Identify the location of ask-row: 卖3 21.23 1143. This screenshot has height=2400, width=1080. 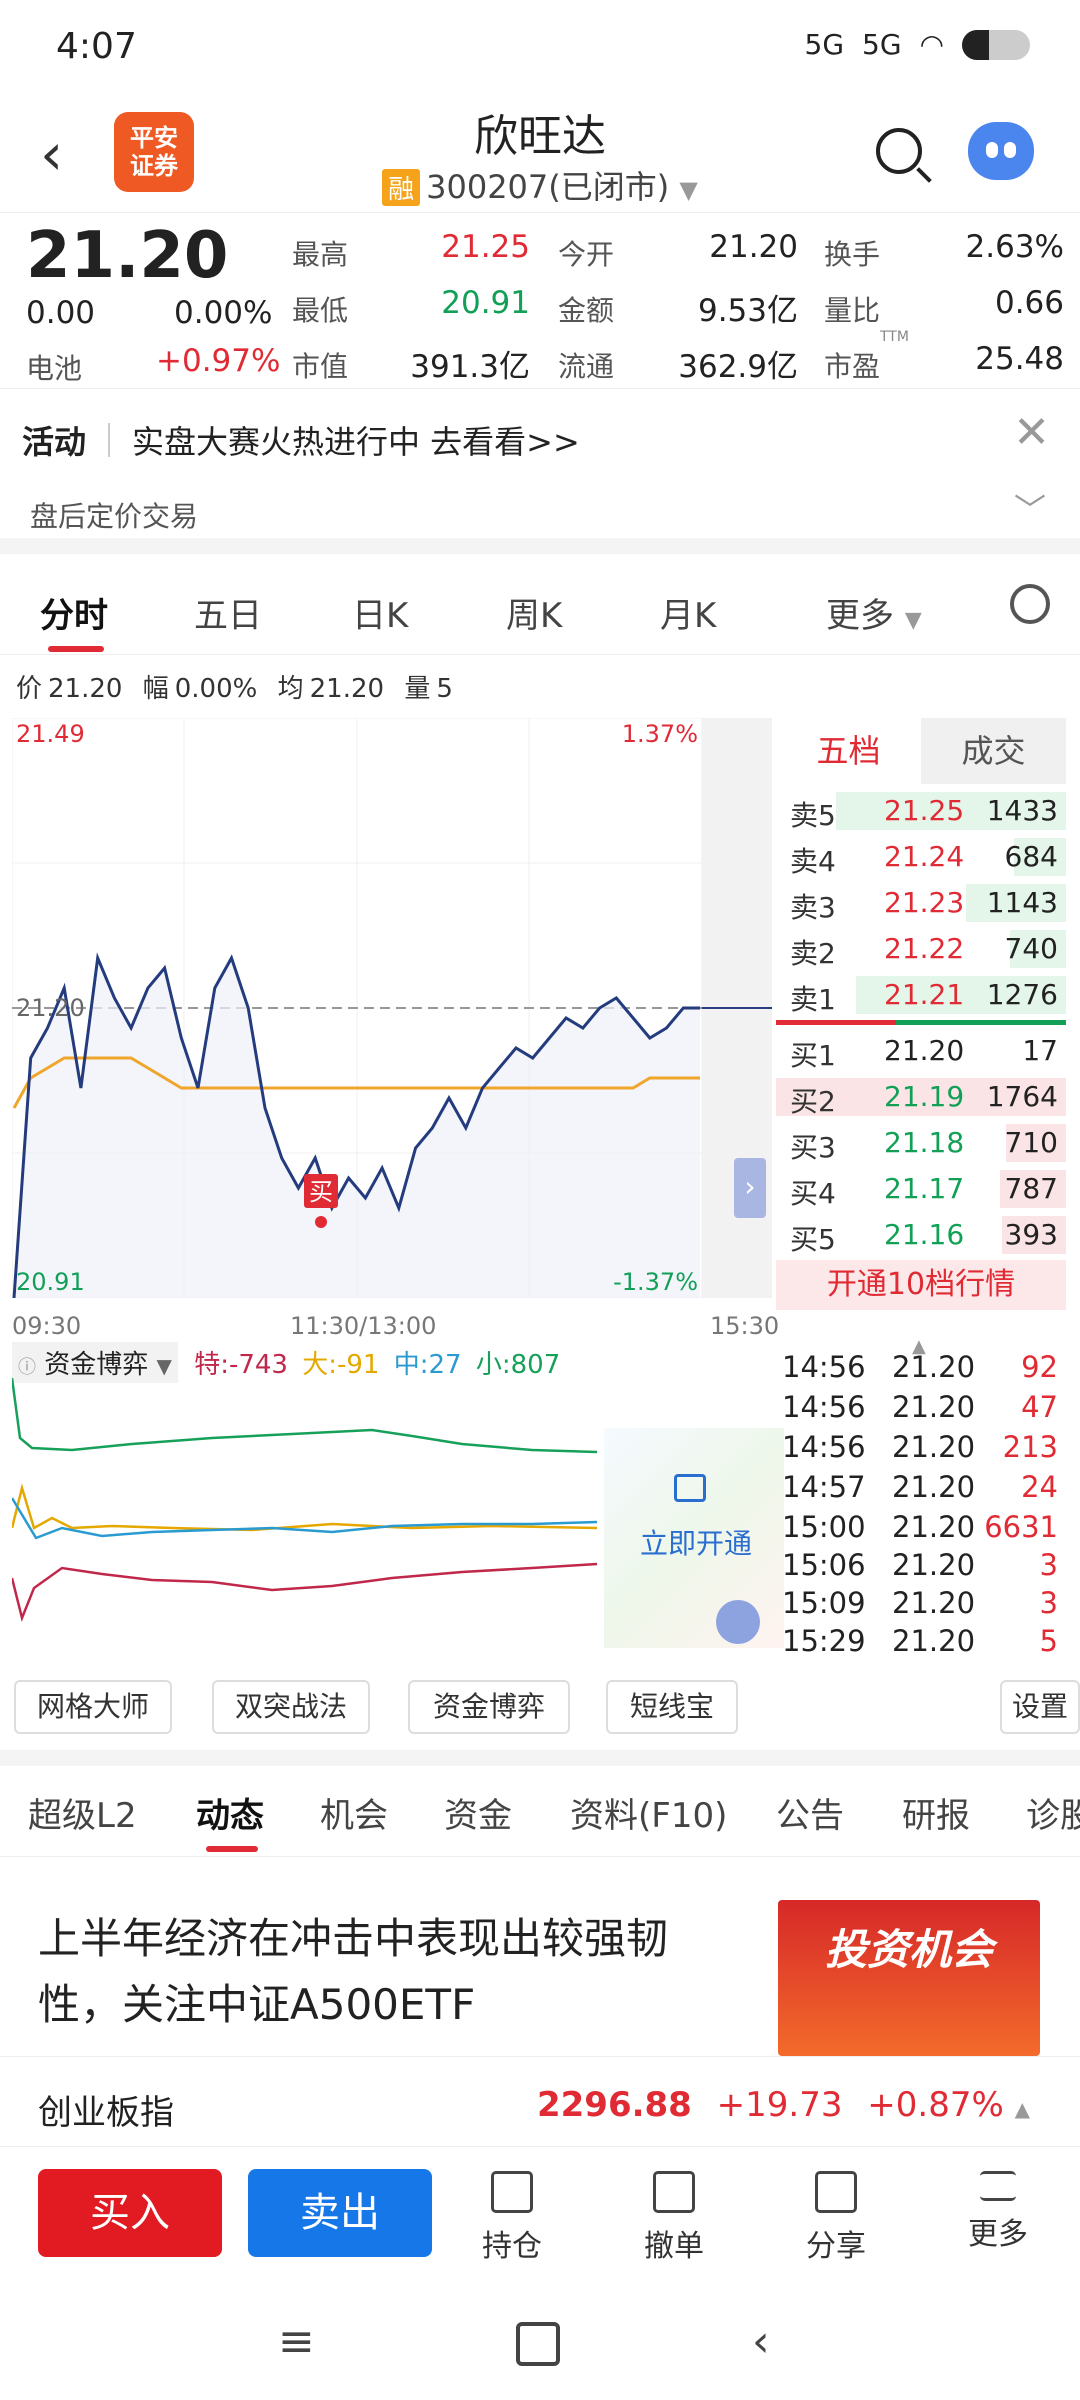
(921, 903).